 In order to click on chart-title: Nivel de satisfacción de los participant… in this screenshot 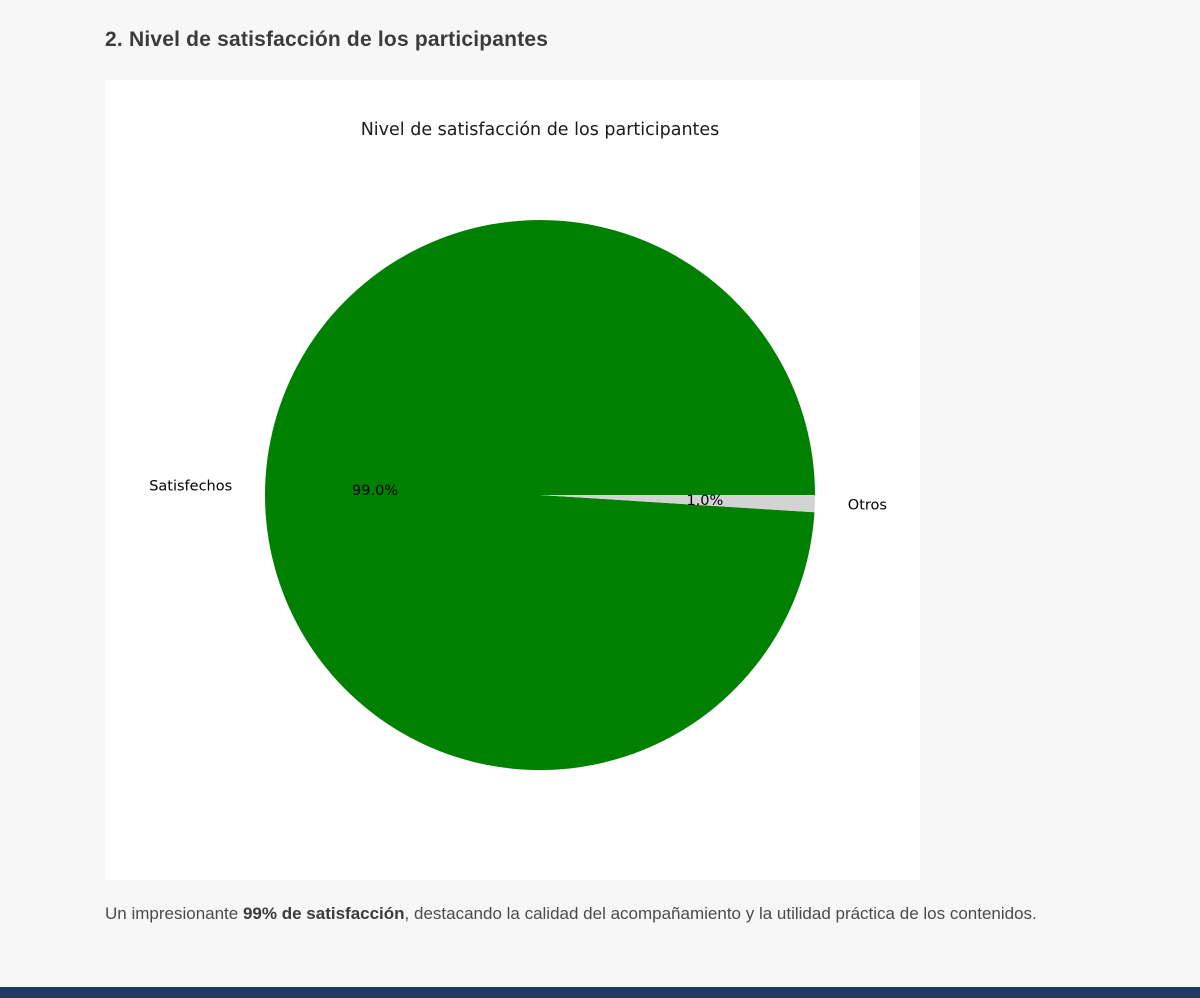, I will do `click(540, 130)`.